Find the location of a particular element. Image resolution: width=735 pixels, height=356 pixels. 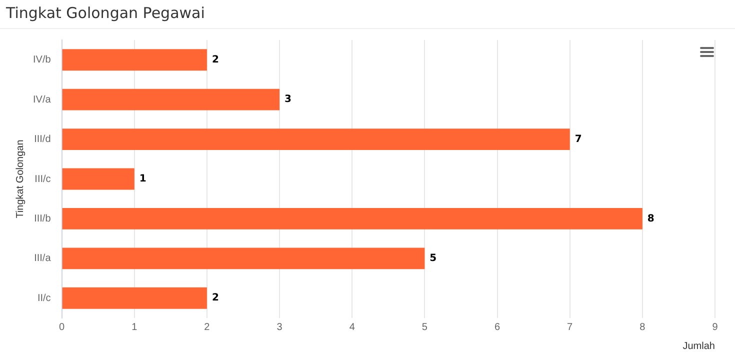

data-label: 7 is located at coordinates (578, 139).